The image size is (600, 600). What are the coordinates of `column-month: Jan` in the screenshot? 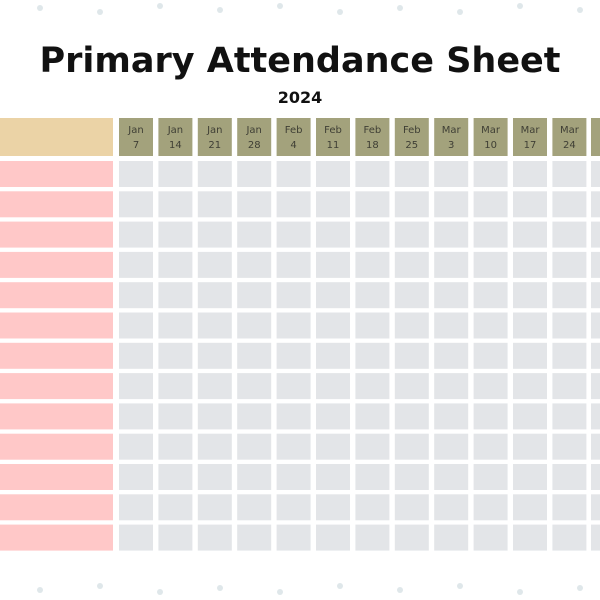 It's located at (253, 130).